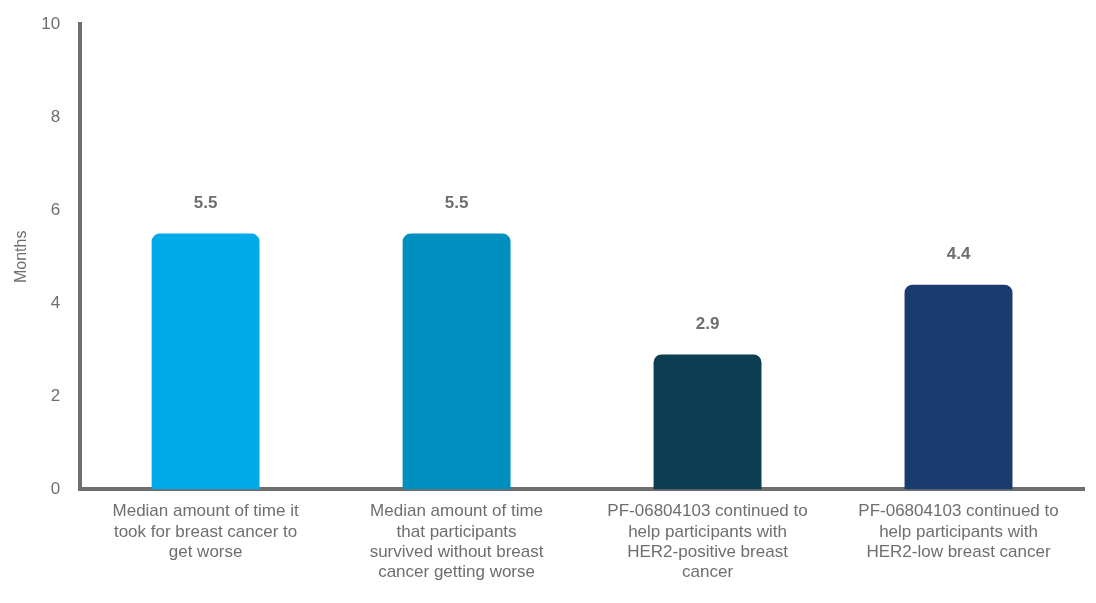 This screenshot has height=603, width=1096. What do you see at coordinates (55, 116) in the screenshot?
I see `y-tick-label: 8` at bounding box center [55, 116].